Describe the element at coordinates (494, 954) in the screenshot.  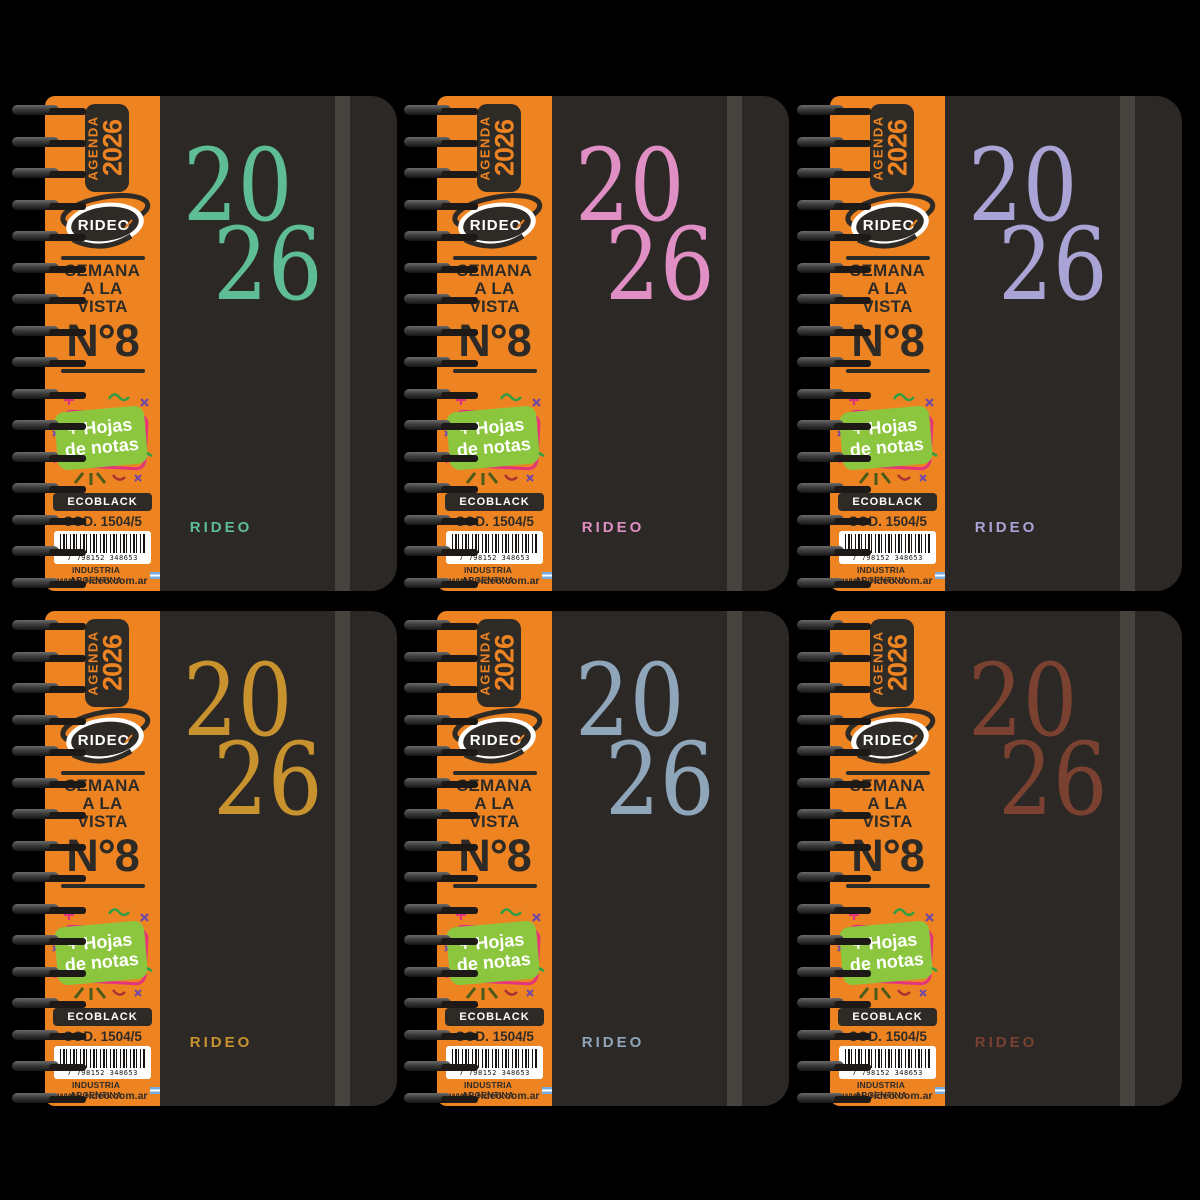
I see `hojas-de-notas-sticker: + Hojas de notas` at that location.